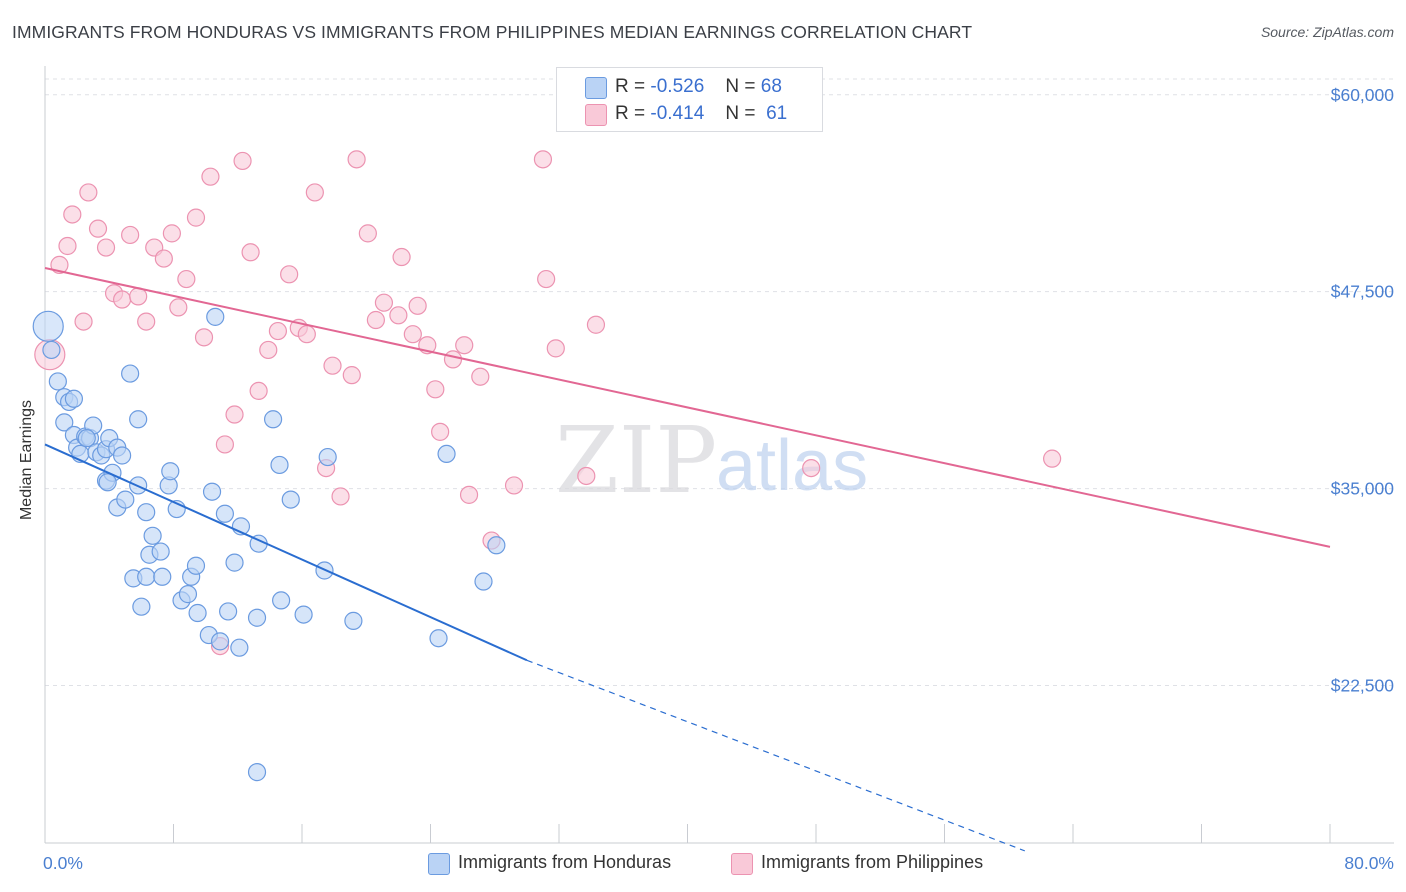 This screenshot has width=1406, height=892. What do you see at coordinates (742, 864) in the screenshot?
I see `bottom-swatch-philippines` at bounding box center [742, 864].